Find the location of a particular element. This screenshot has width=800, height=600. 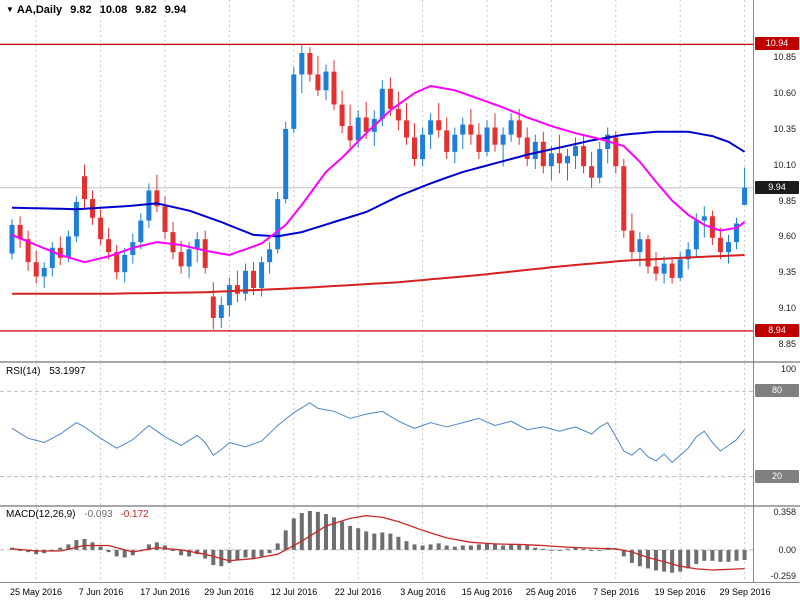

ma-long-red-line is located at coordinates (378, 274).